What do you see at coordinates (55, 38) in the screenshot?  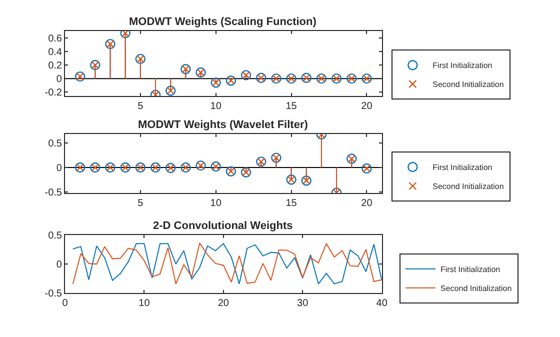 I see `y-tick-label: 0.6` at bounding box center [55, 38].